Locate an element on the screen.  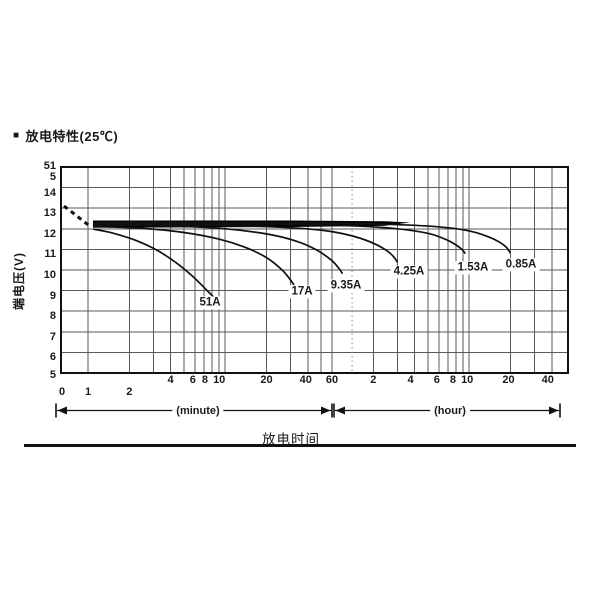
x-tick-label-minute: 0 is located at coordinates (62, 392).